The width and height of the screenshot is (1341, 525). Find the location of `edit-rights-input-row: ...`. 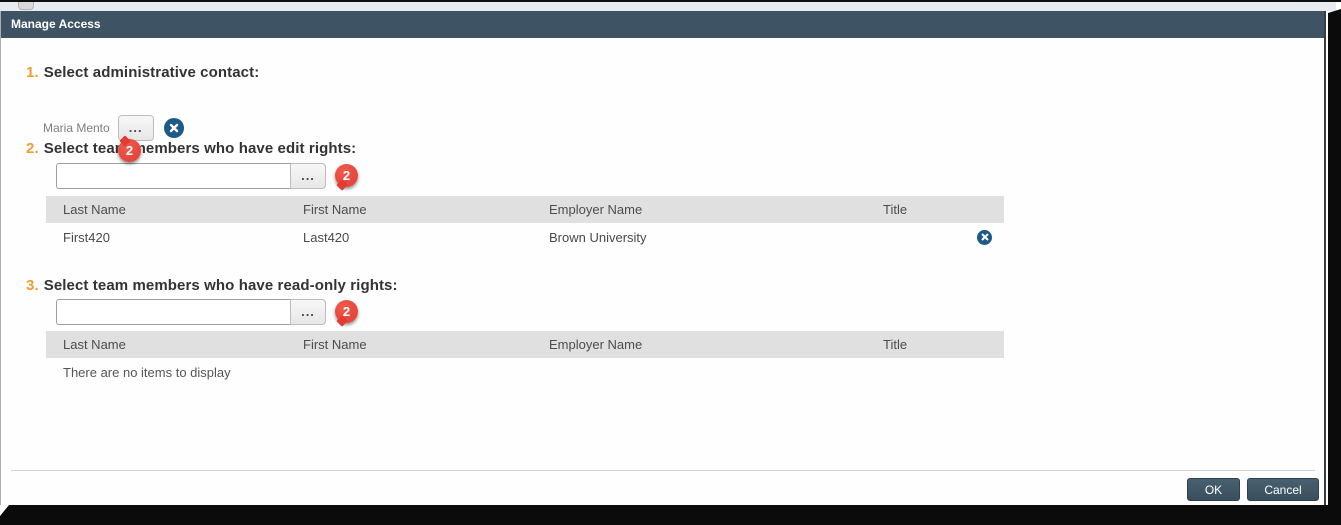

edit-rights-input-row: ... is located at coordinates (191, 176).